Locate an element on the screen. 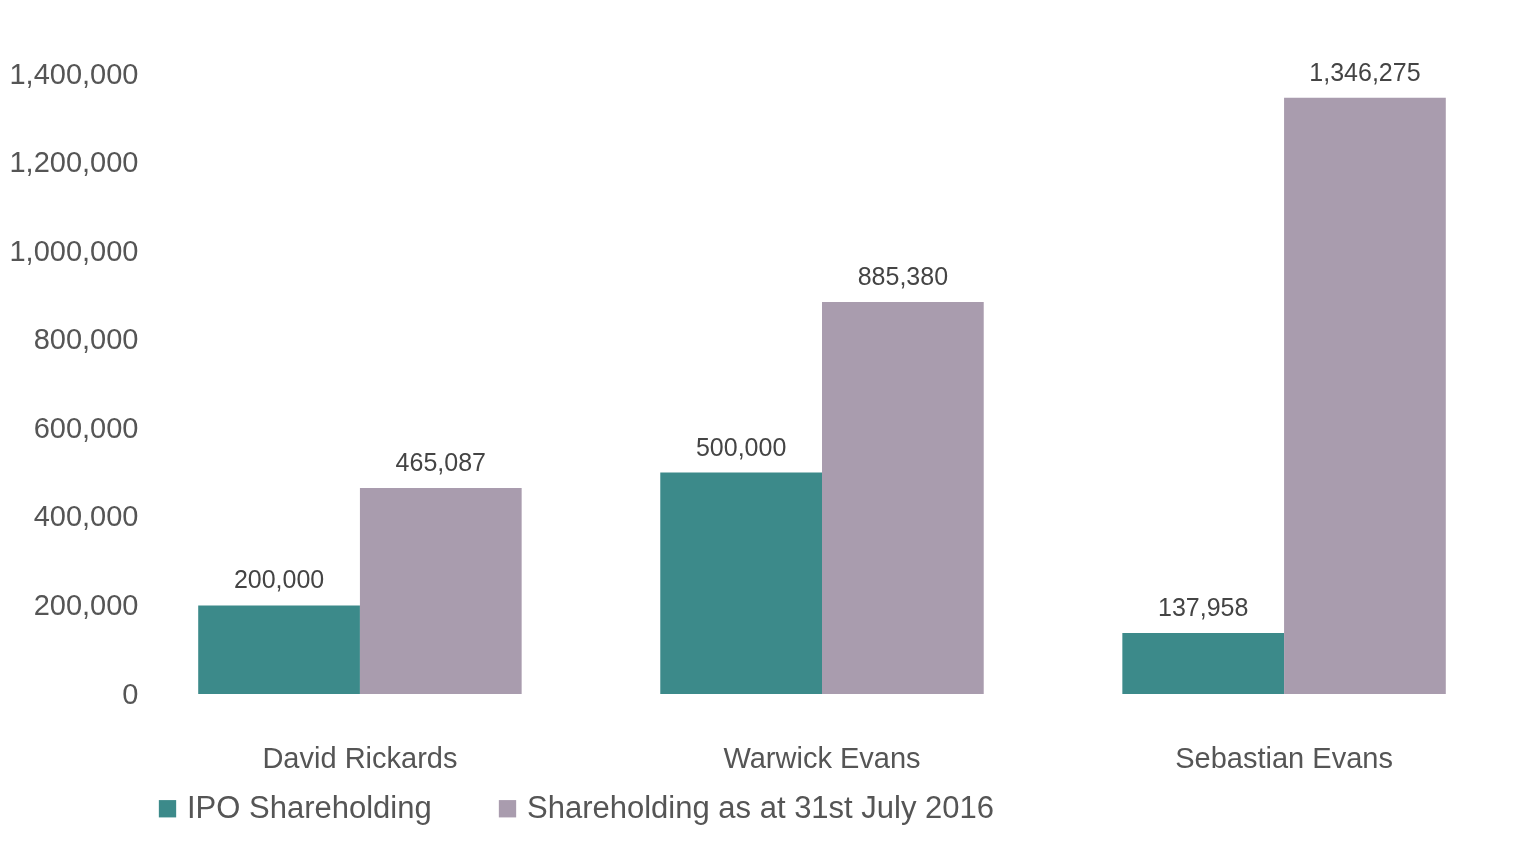 The image size is (1518, 854). x-tick-label: Sebastian Evans is located at coordinates (1284, 757).